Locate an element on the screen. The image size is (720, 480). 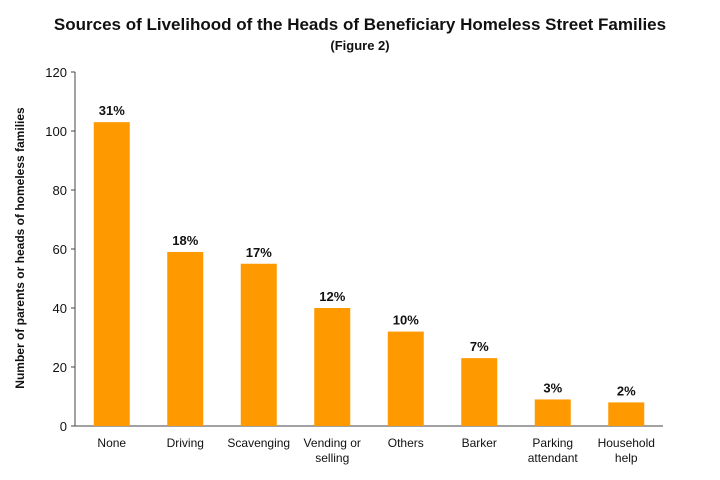
chart-subtitle: (Figure 2) is located at coordinates (359, 45).